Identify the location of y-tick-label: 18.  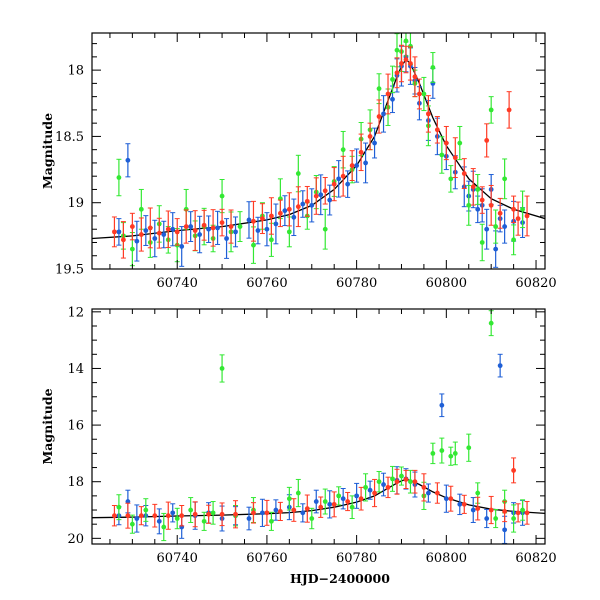
(75, 71).